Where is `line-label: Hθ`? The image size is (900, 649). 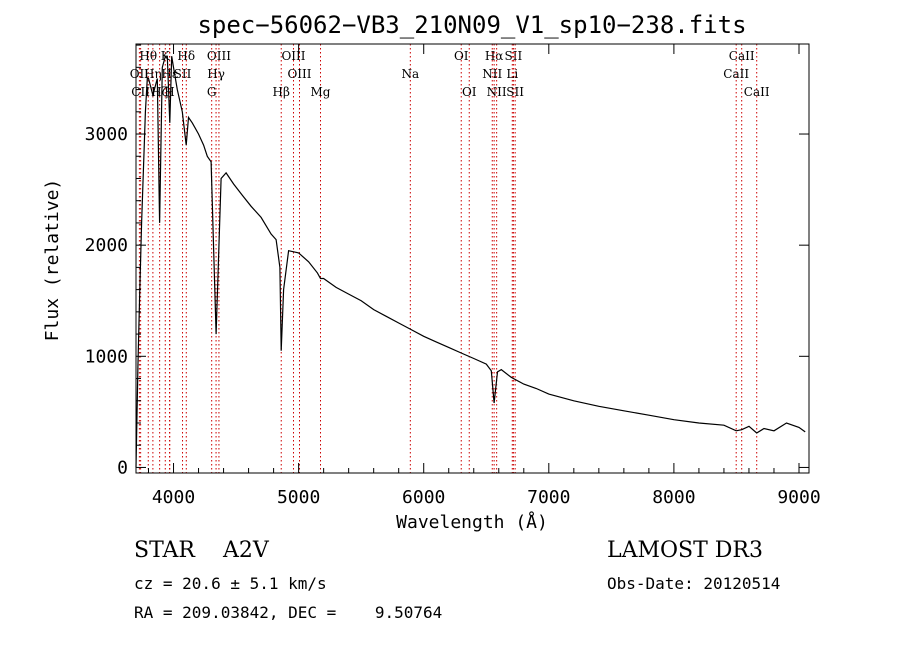
line-label: Hθ is located at coordinates (148, 56).